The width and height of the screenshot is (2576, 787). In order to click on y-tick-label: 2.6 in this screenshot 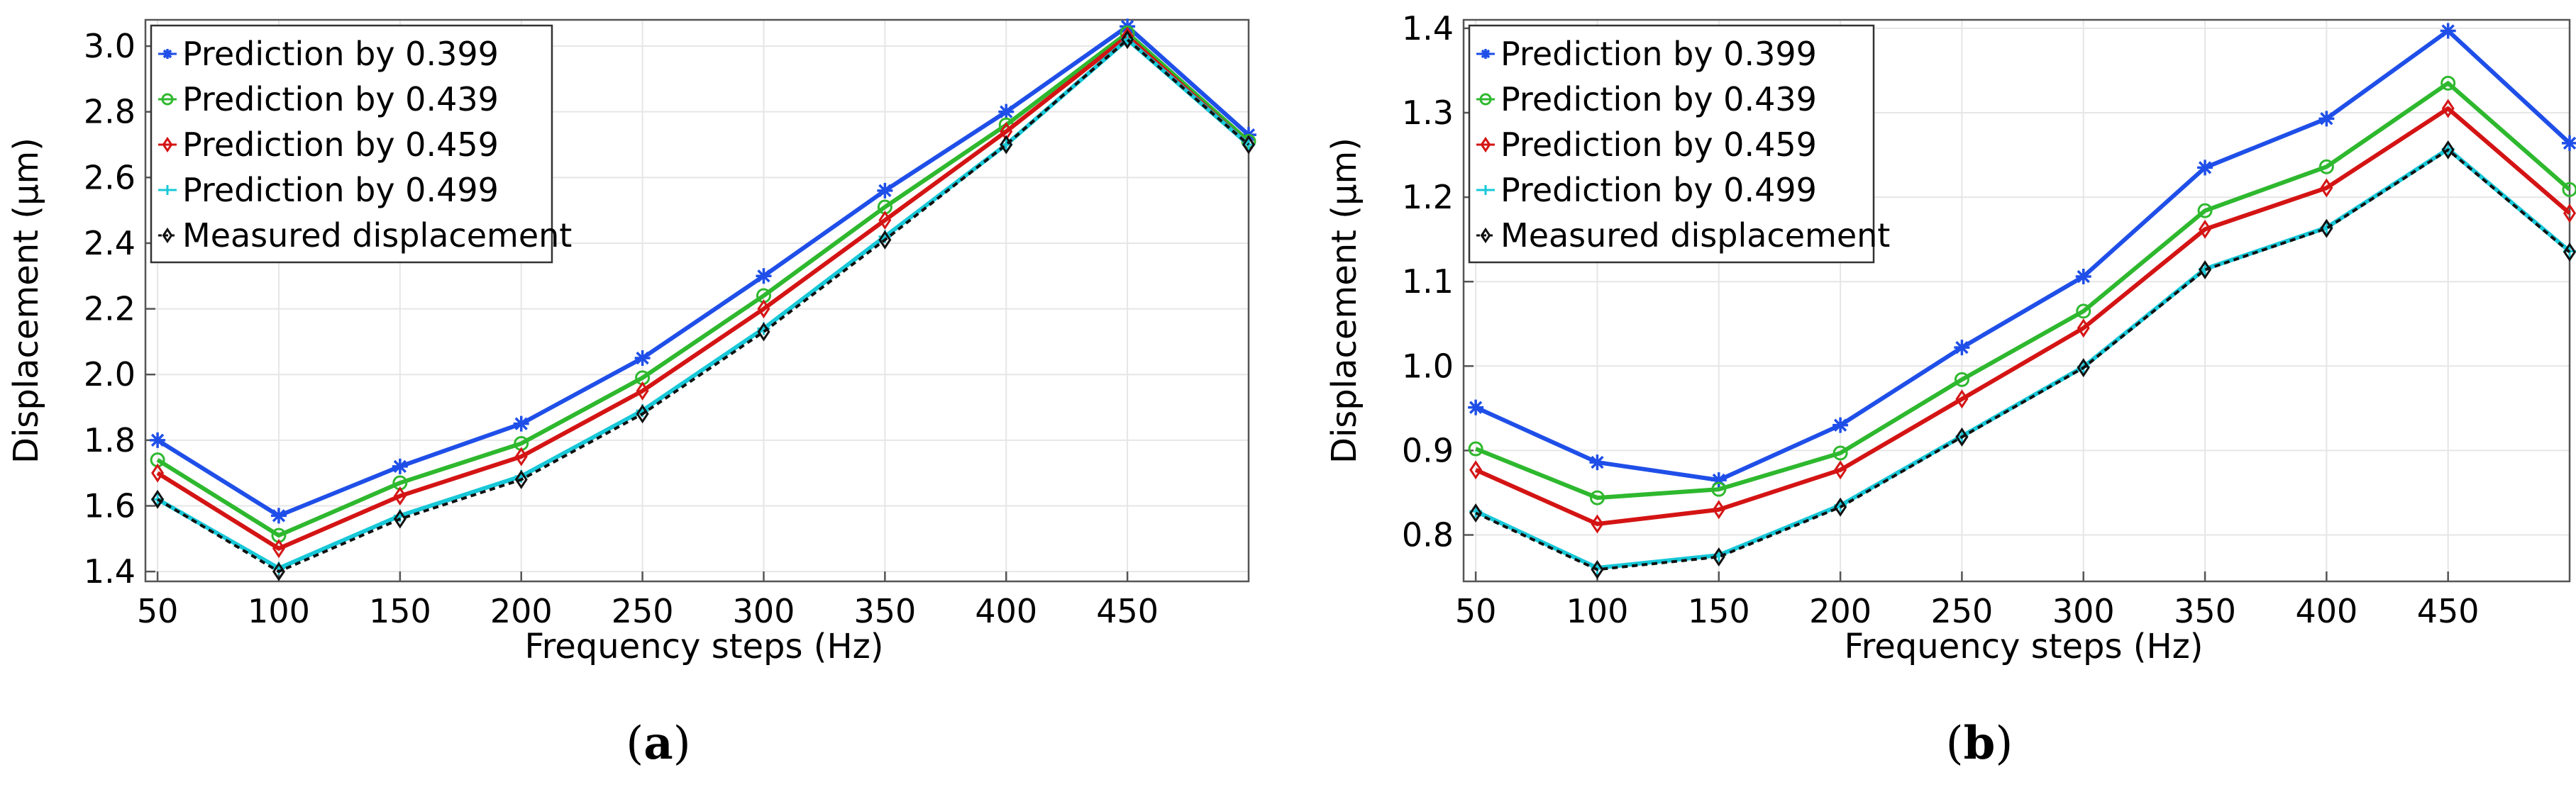, I will do `click(110, 177)`.